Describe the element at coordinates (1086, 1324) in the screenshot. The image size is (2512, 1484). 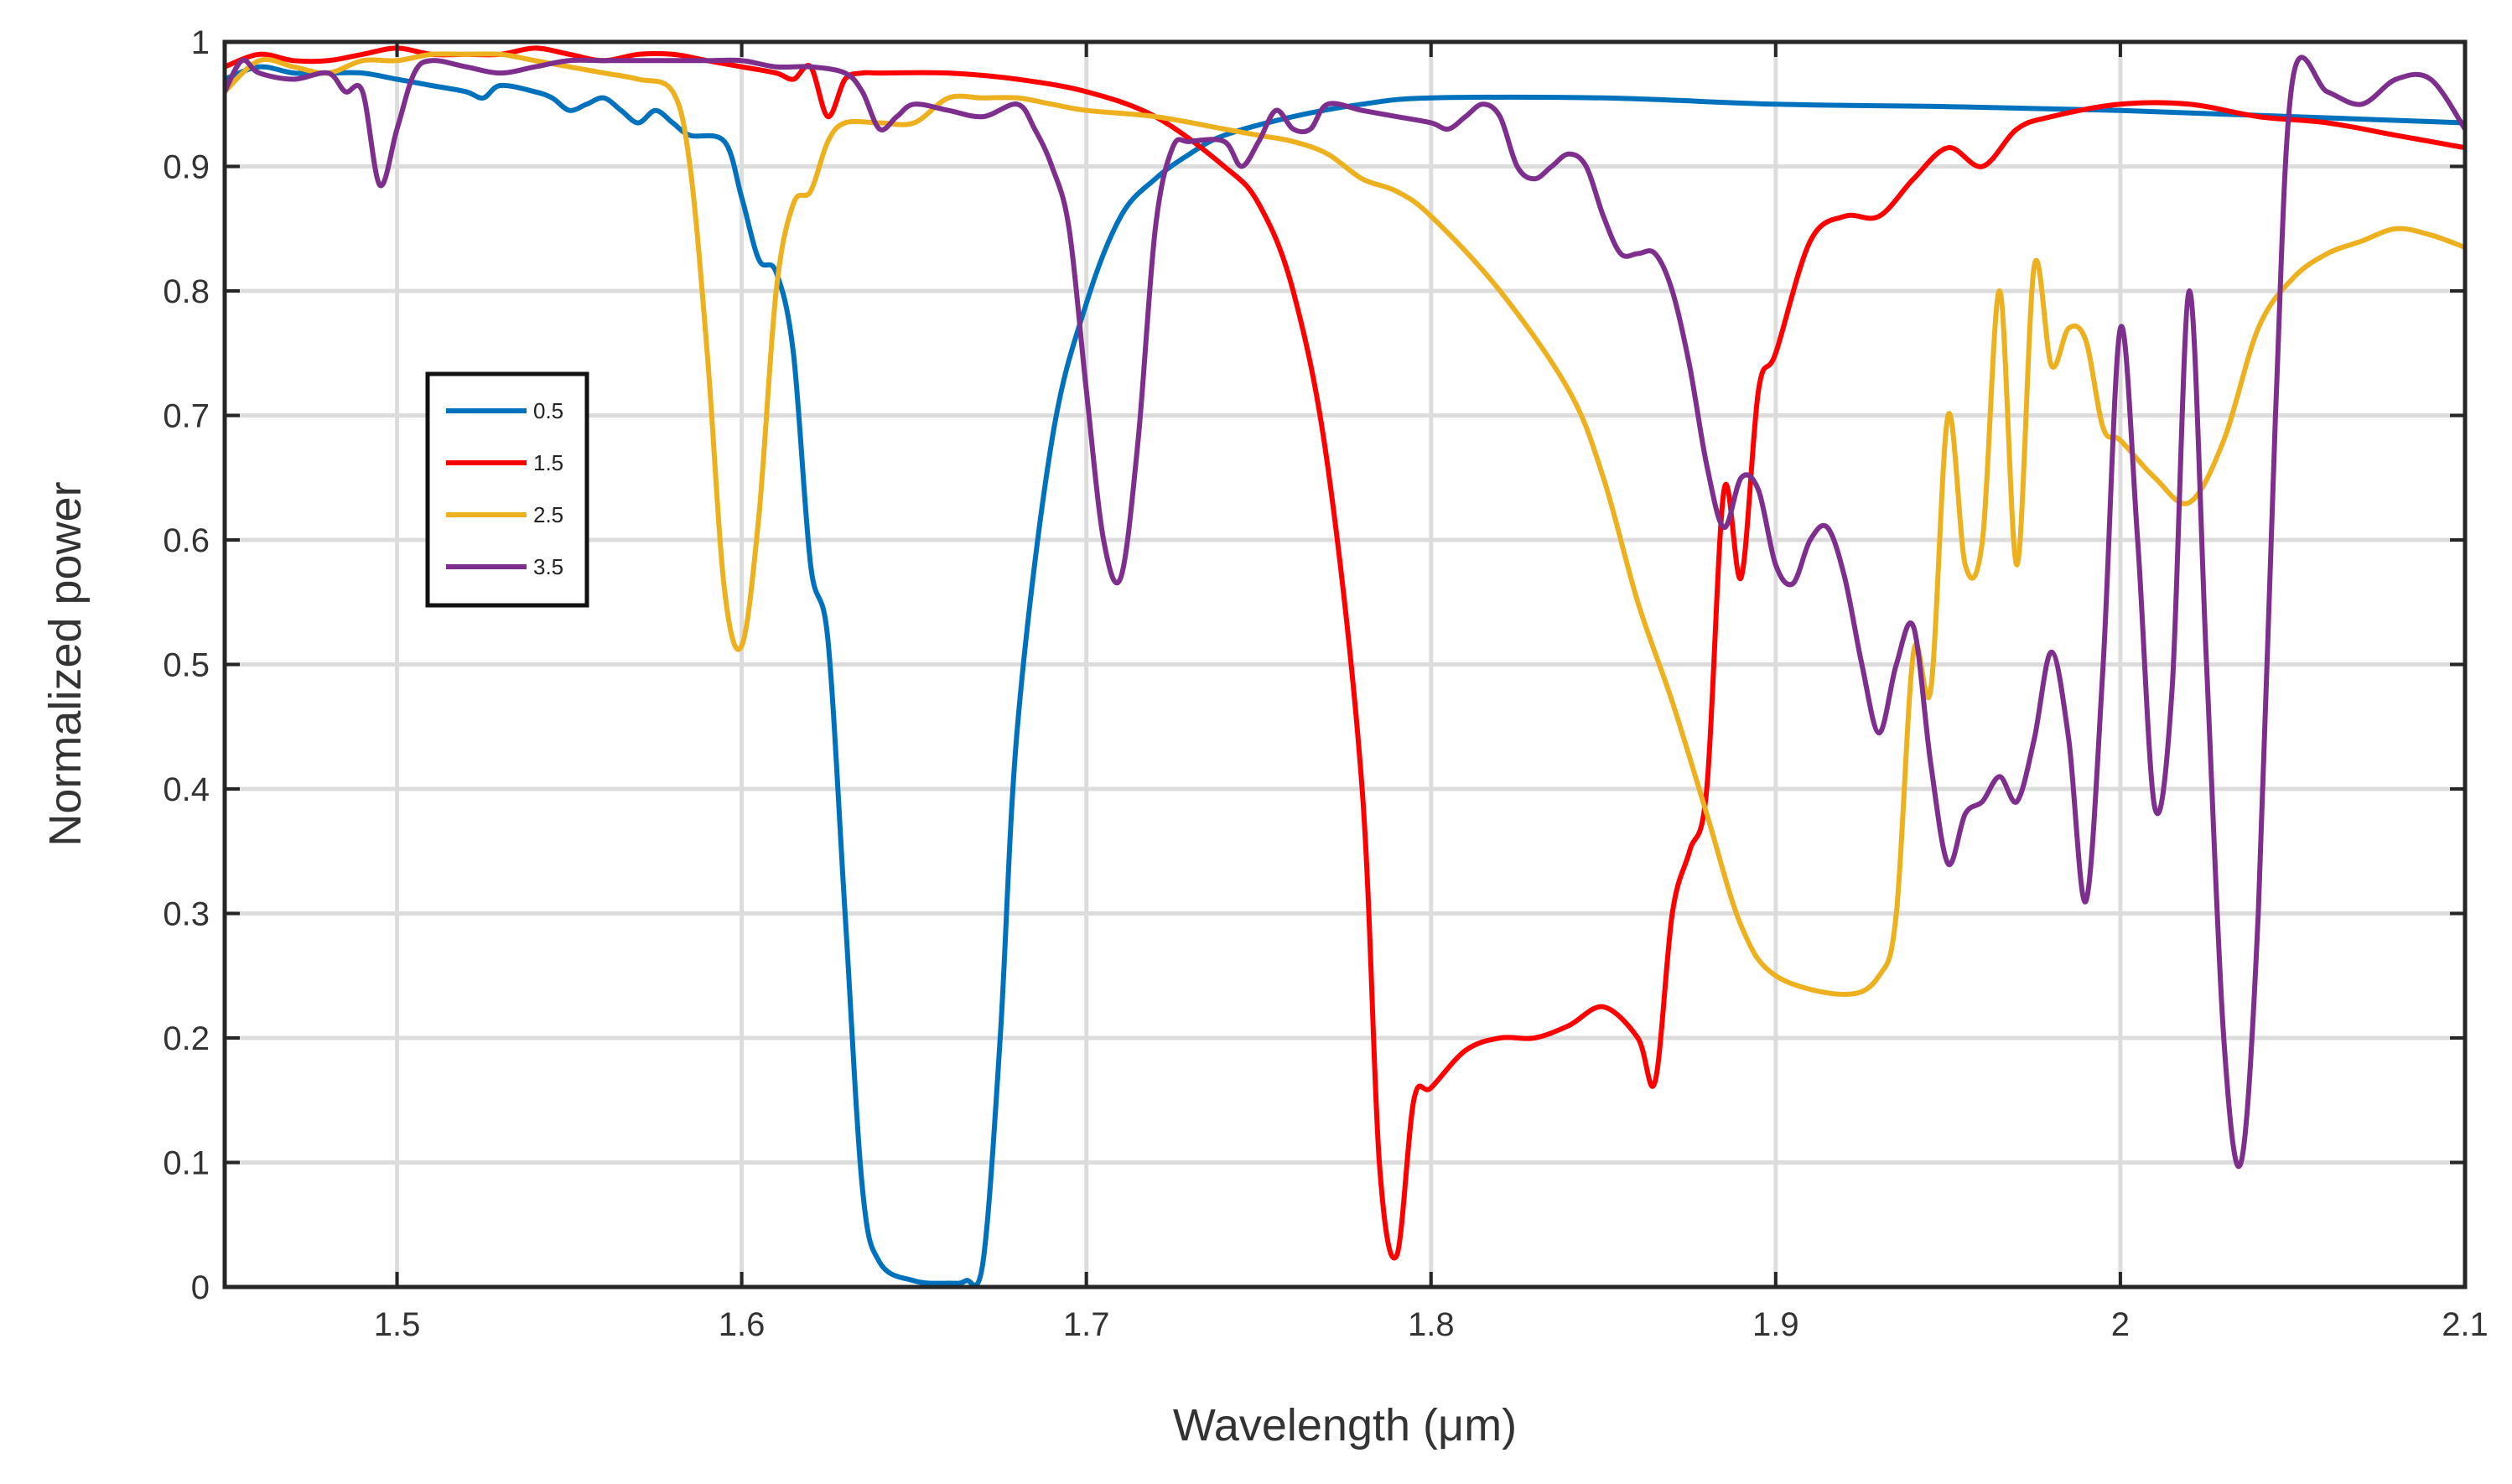
I see `x-tick-label: 1.7` at that location.